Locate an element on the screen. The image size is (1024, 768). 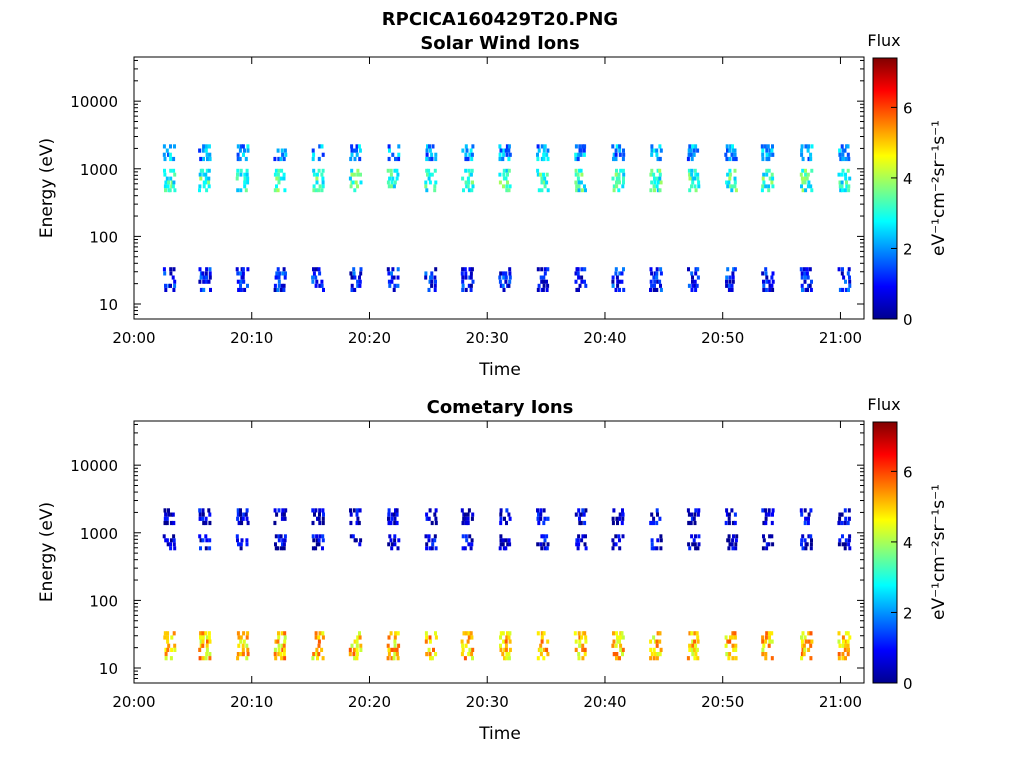
heatmap-cells is located at coordinates (507, 218).